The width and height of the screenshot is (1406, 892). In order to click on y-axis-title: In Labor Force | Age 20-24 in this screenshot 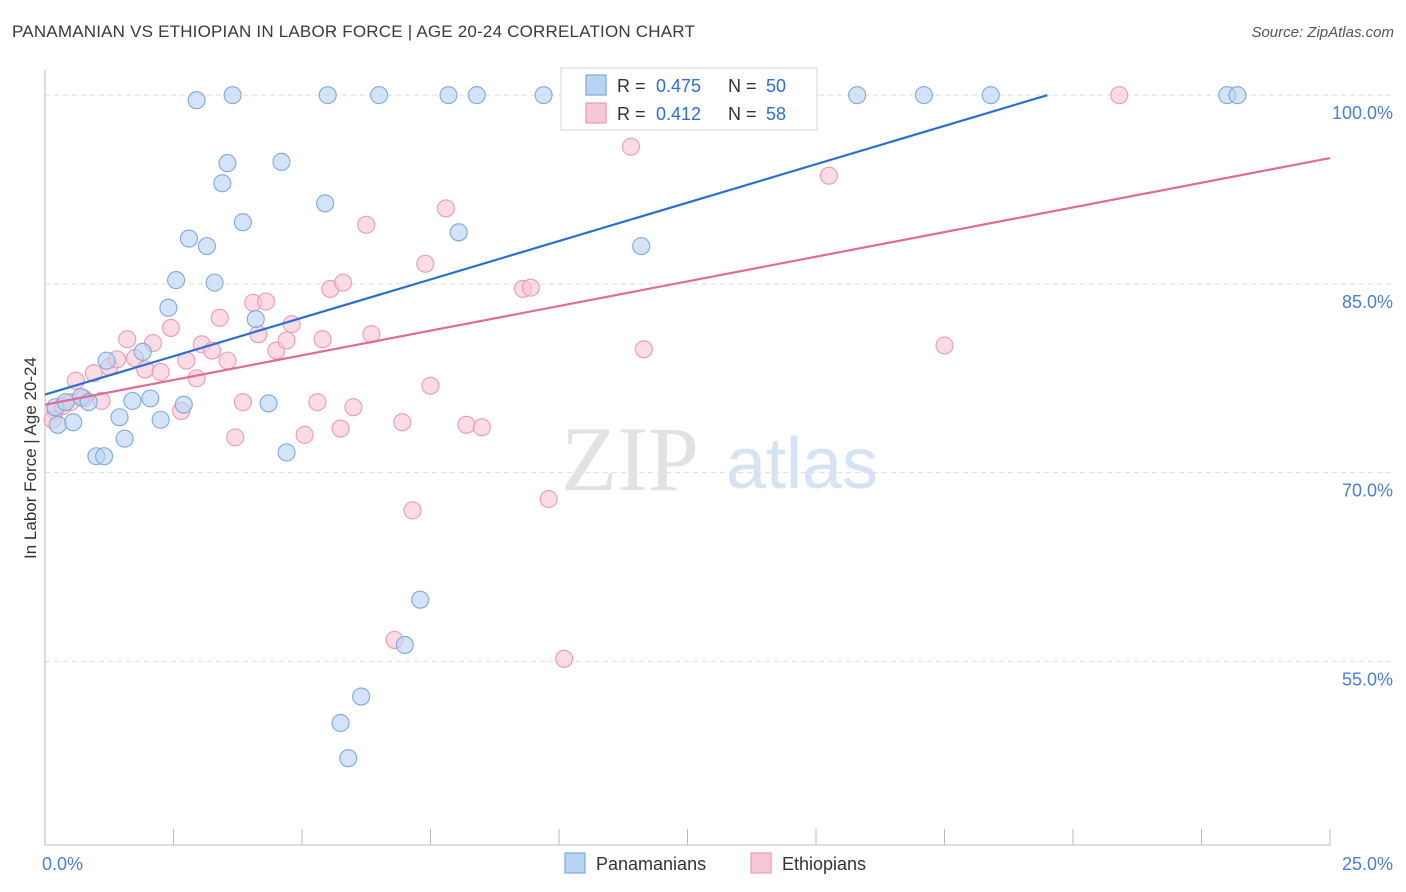, I will do `click(30, 458)`.